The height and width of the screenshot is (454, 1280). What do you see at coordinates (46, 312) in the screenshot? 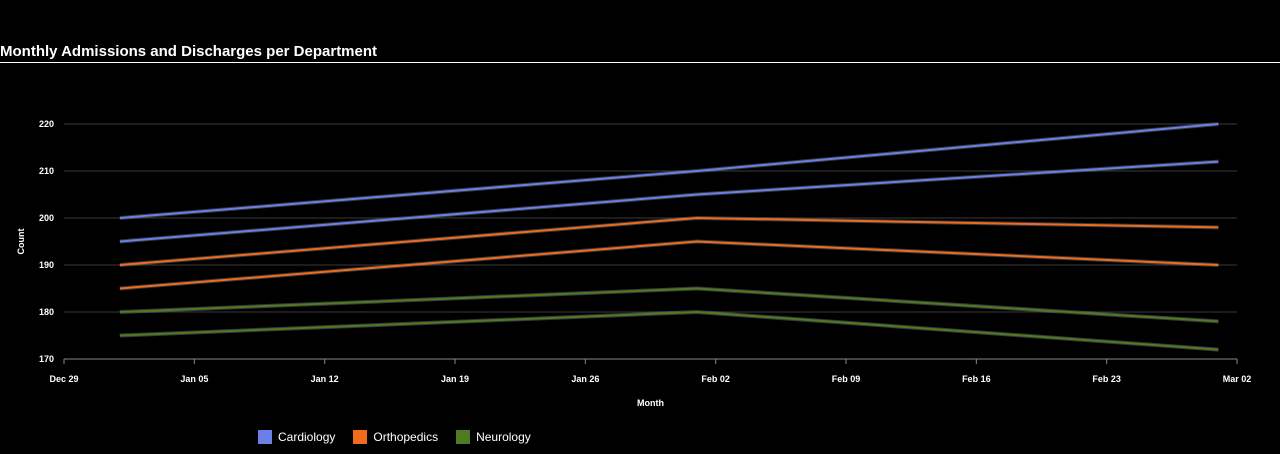
I see `y-tick-label: 180` at bounding box center [46, 312].